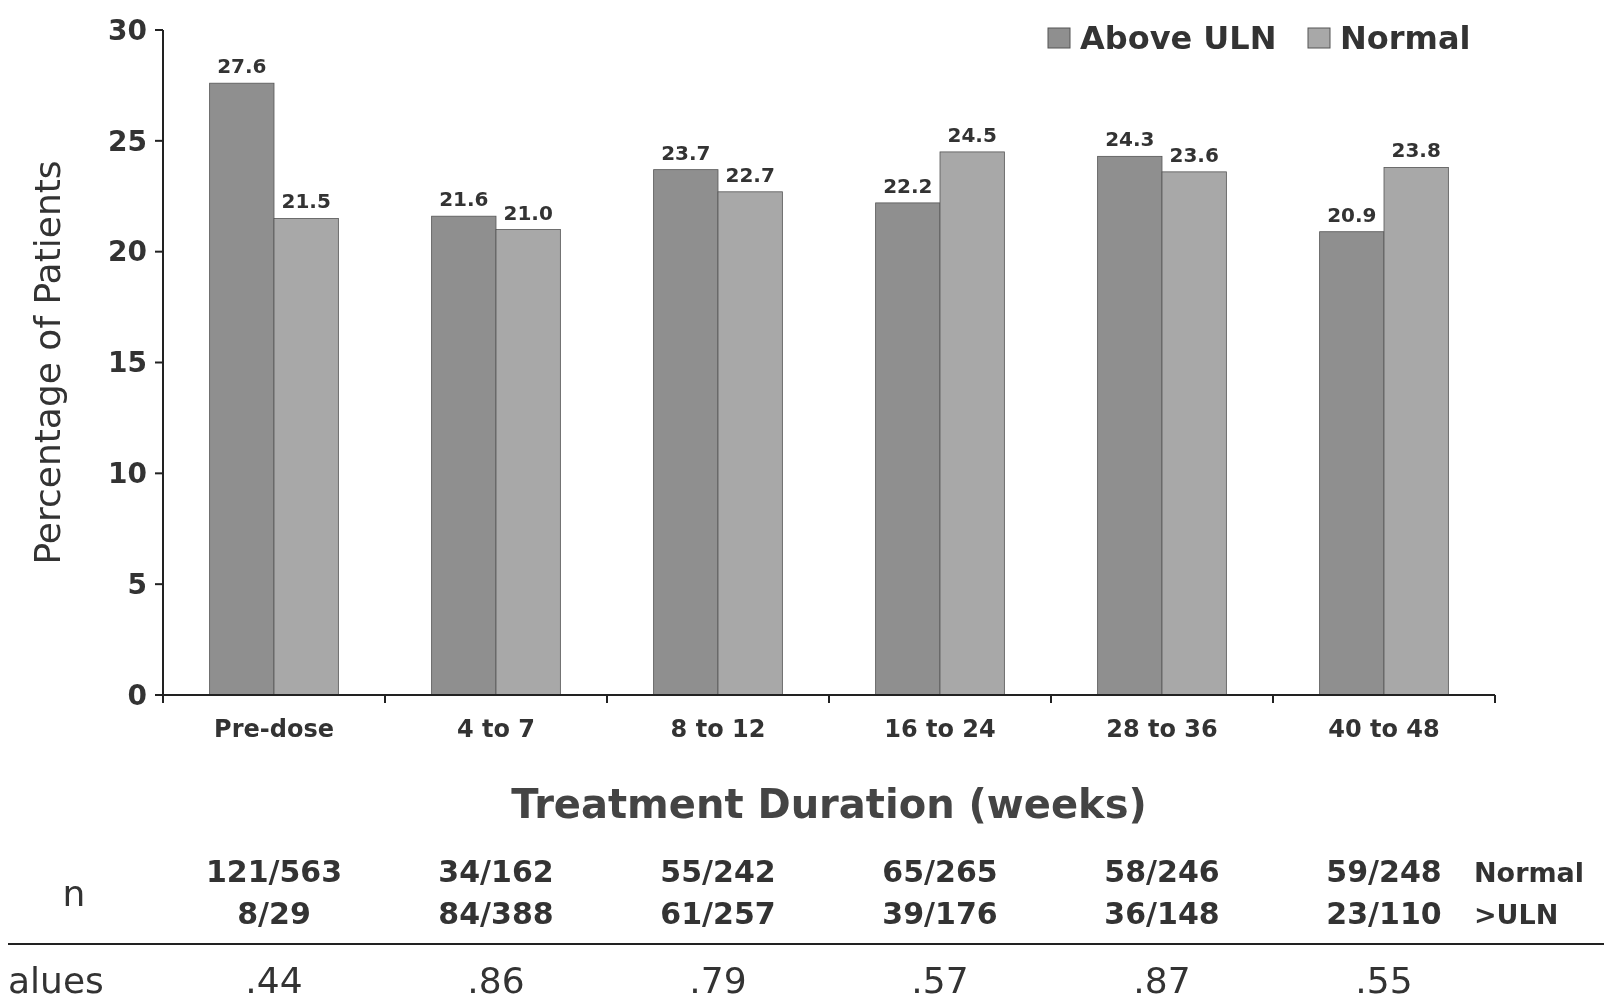  Describe the element at coordinates (274, 729) in the screenshot. I see `x-tick-label: Pre-dose` at that location.